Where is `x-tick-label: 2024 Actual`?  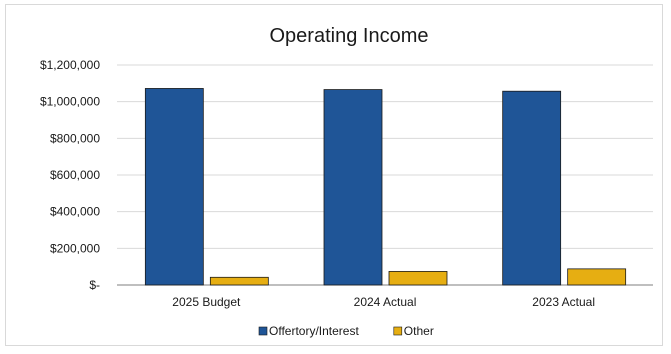
x-tick-label: 2024 Actual is located at coordinates (385, 302).